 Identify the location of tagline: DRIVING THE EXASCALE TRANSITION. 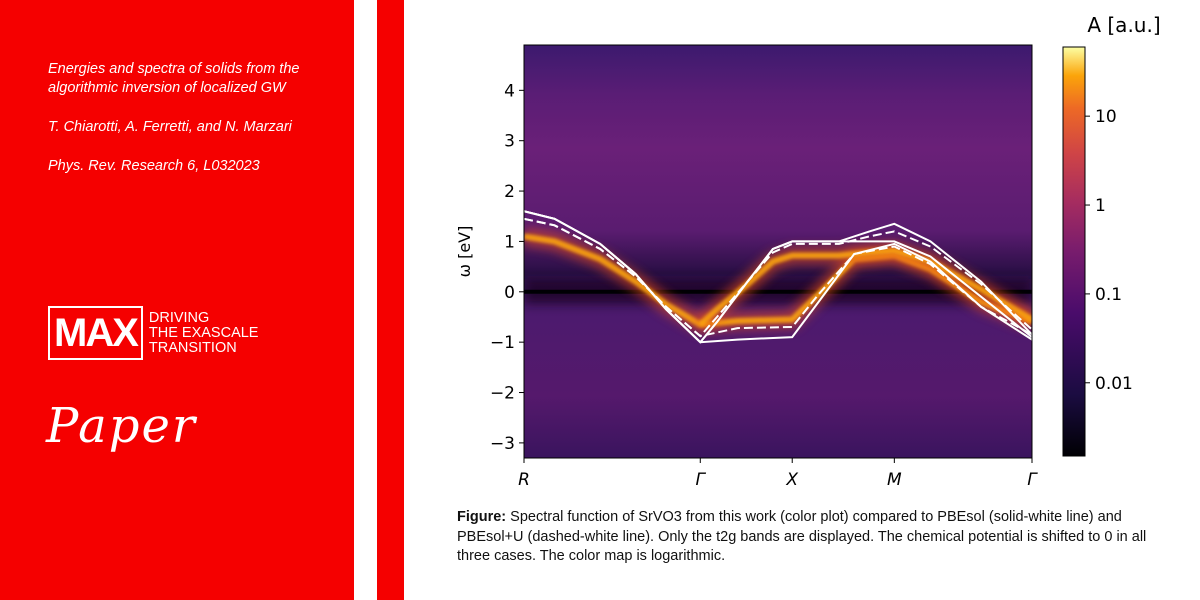
(203, 332).